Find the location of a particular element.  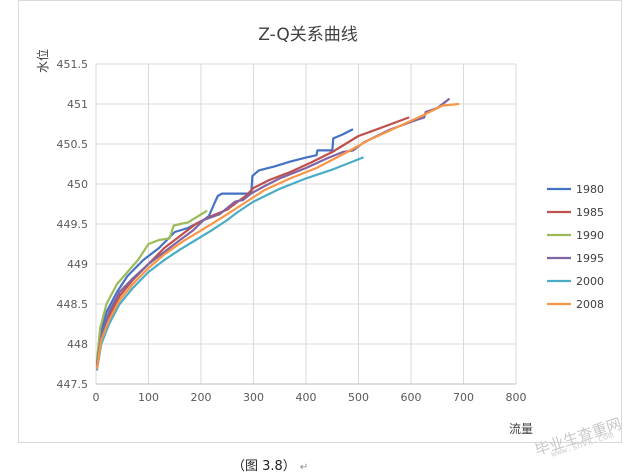

y-tick-label: 448 is located at coordinates (77, 344).